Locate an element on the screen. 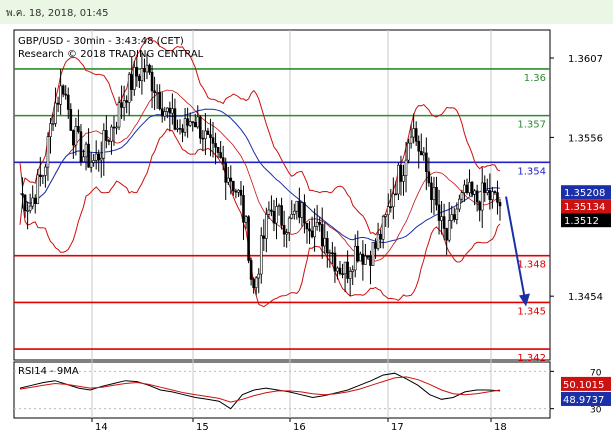  research-credit: Research © 2018 TRADING CENTRAL is located at coordinates (111, 54).